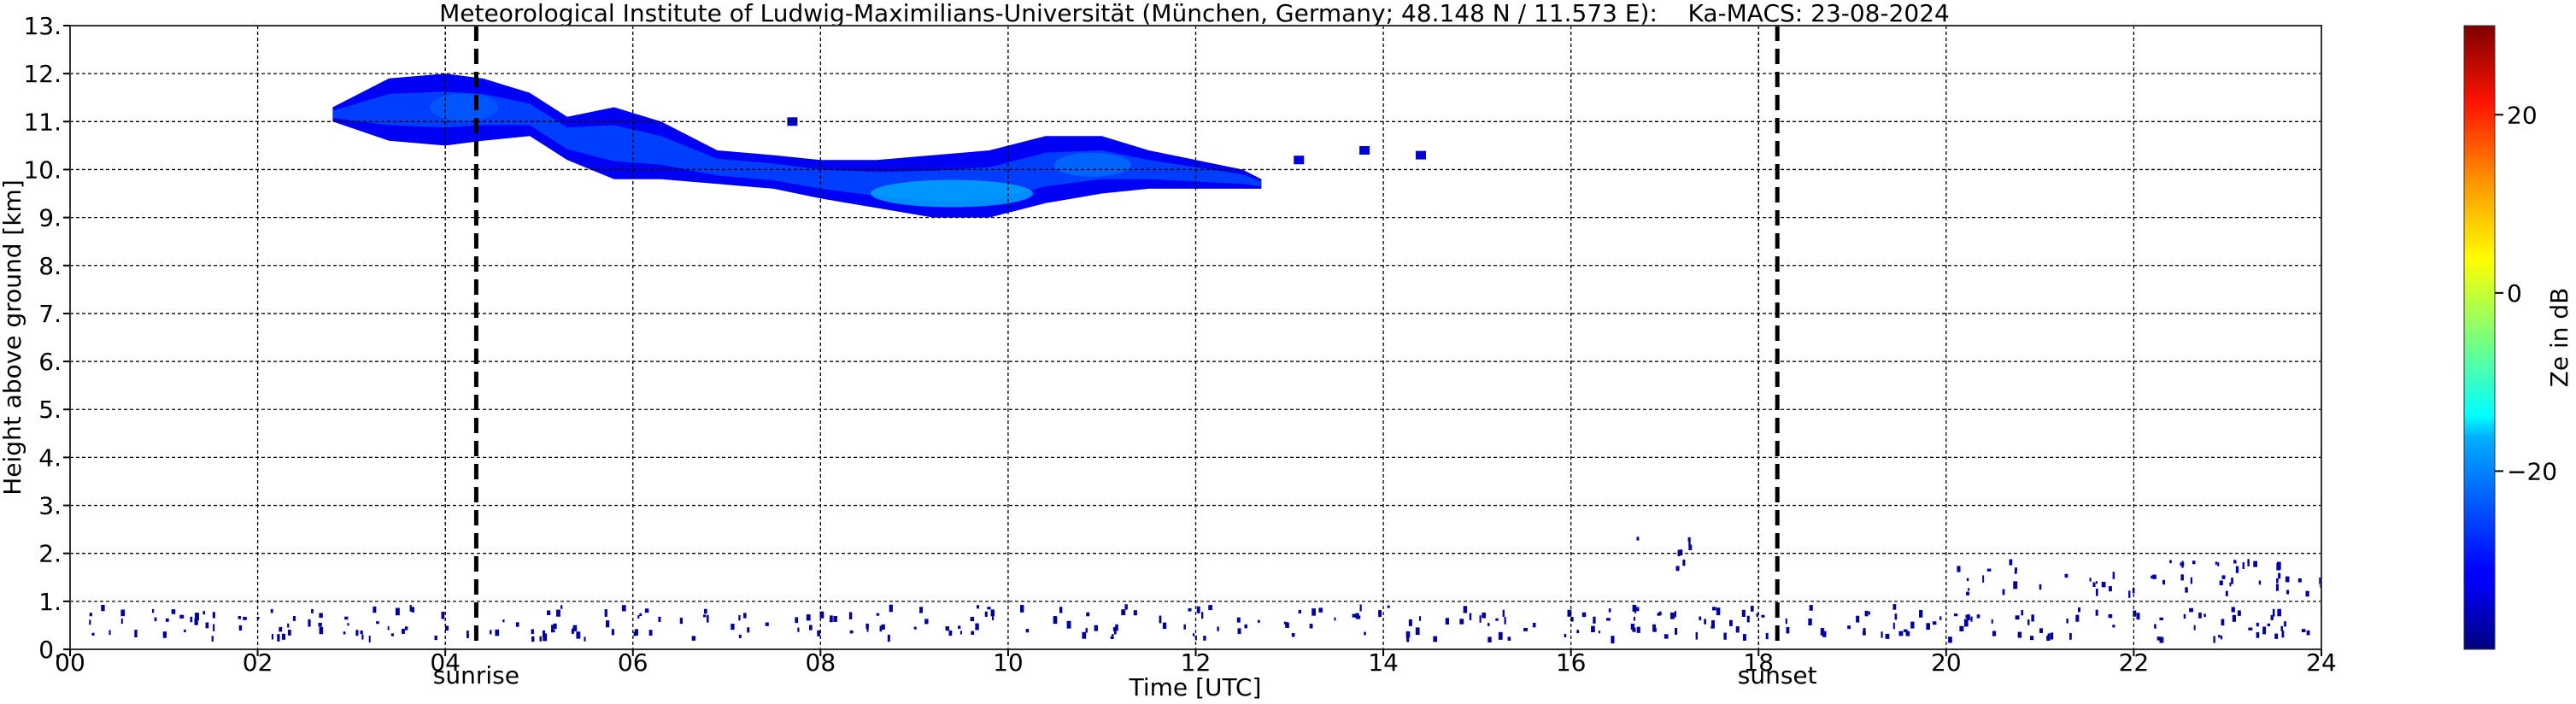 Image resolution: width=2576 pixels, height=704 pixels. I want to click on colorbar-tick-label: −20, so click(2532, 471).